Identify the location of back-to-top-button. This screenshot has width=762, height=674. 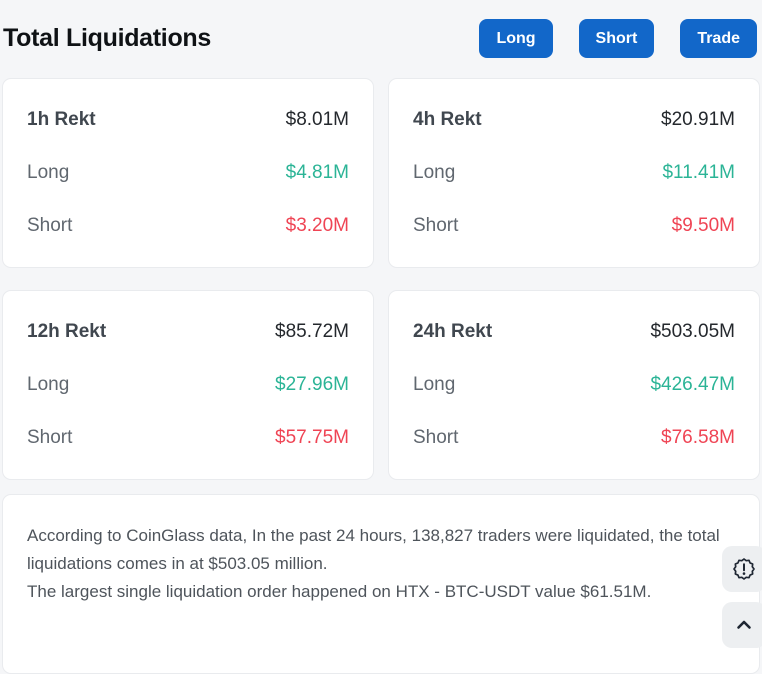
(742, 625).